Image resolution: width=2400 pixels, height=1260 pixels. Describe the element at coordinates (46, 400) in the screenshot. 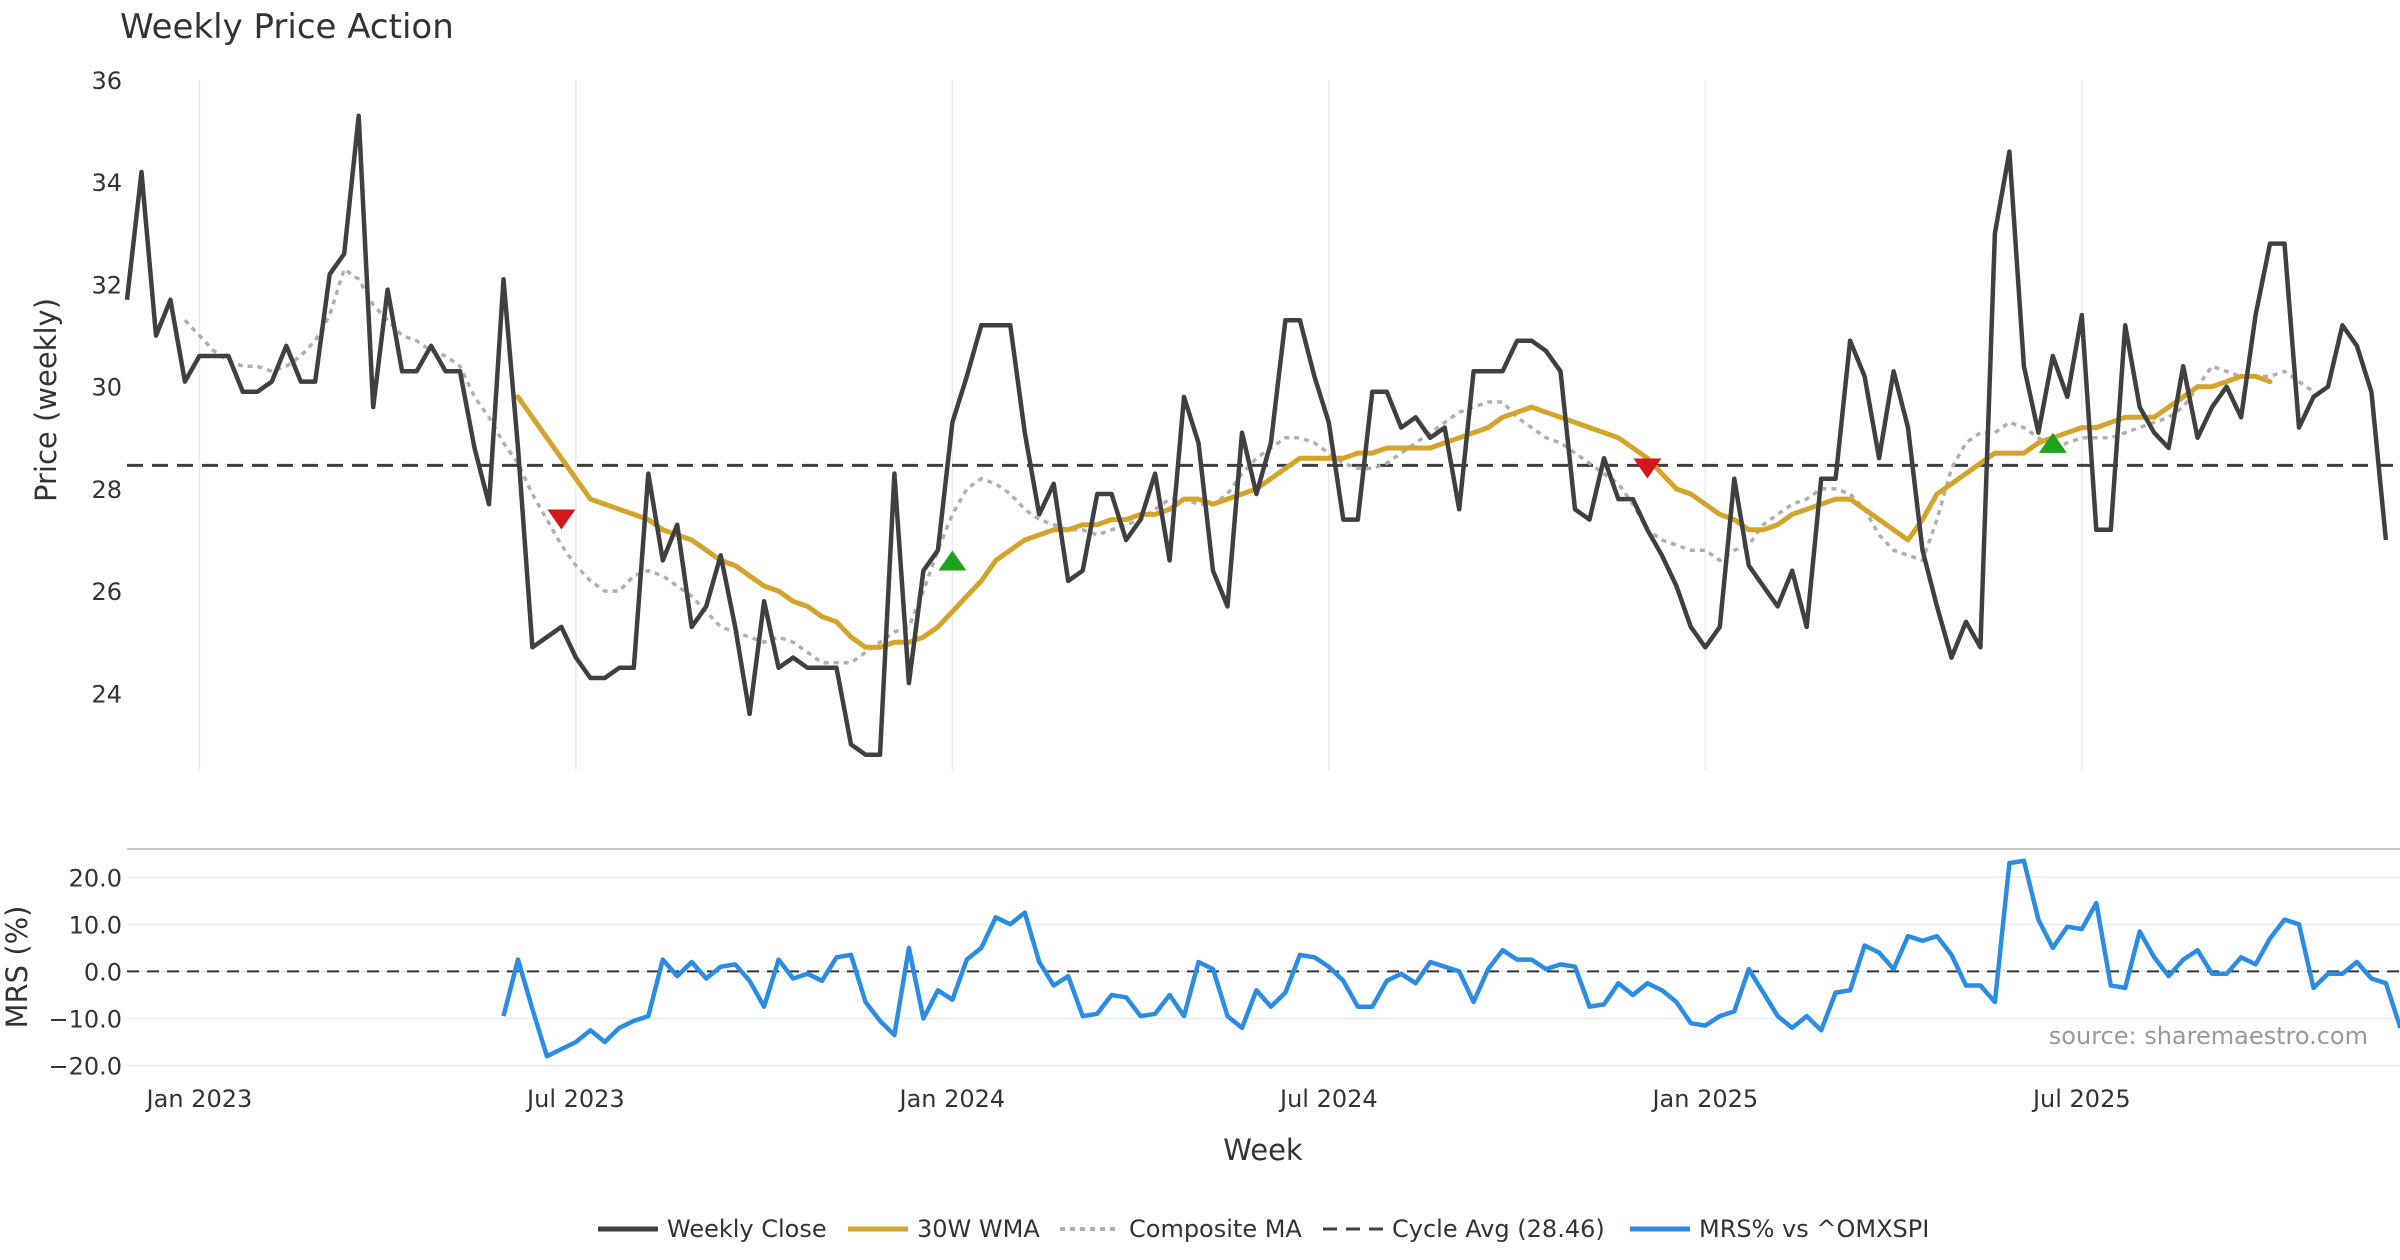

I see `price-y-axis-title: Price (weekly)` at that location.